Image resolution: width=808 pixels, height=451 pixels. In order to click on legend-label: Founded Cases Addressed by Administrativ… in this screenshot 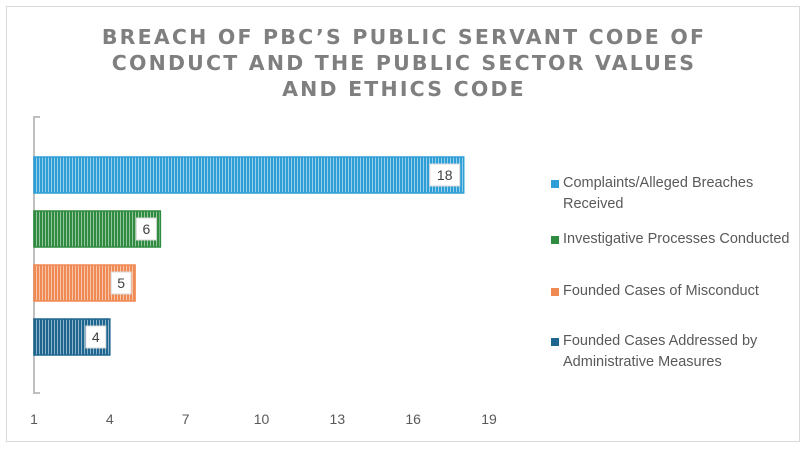, I will do `click(660, 351)`.